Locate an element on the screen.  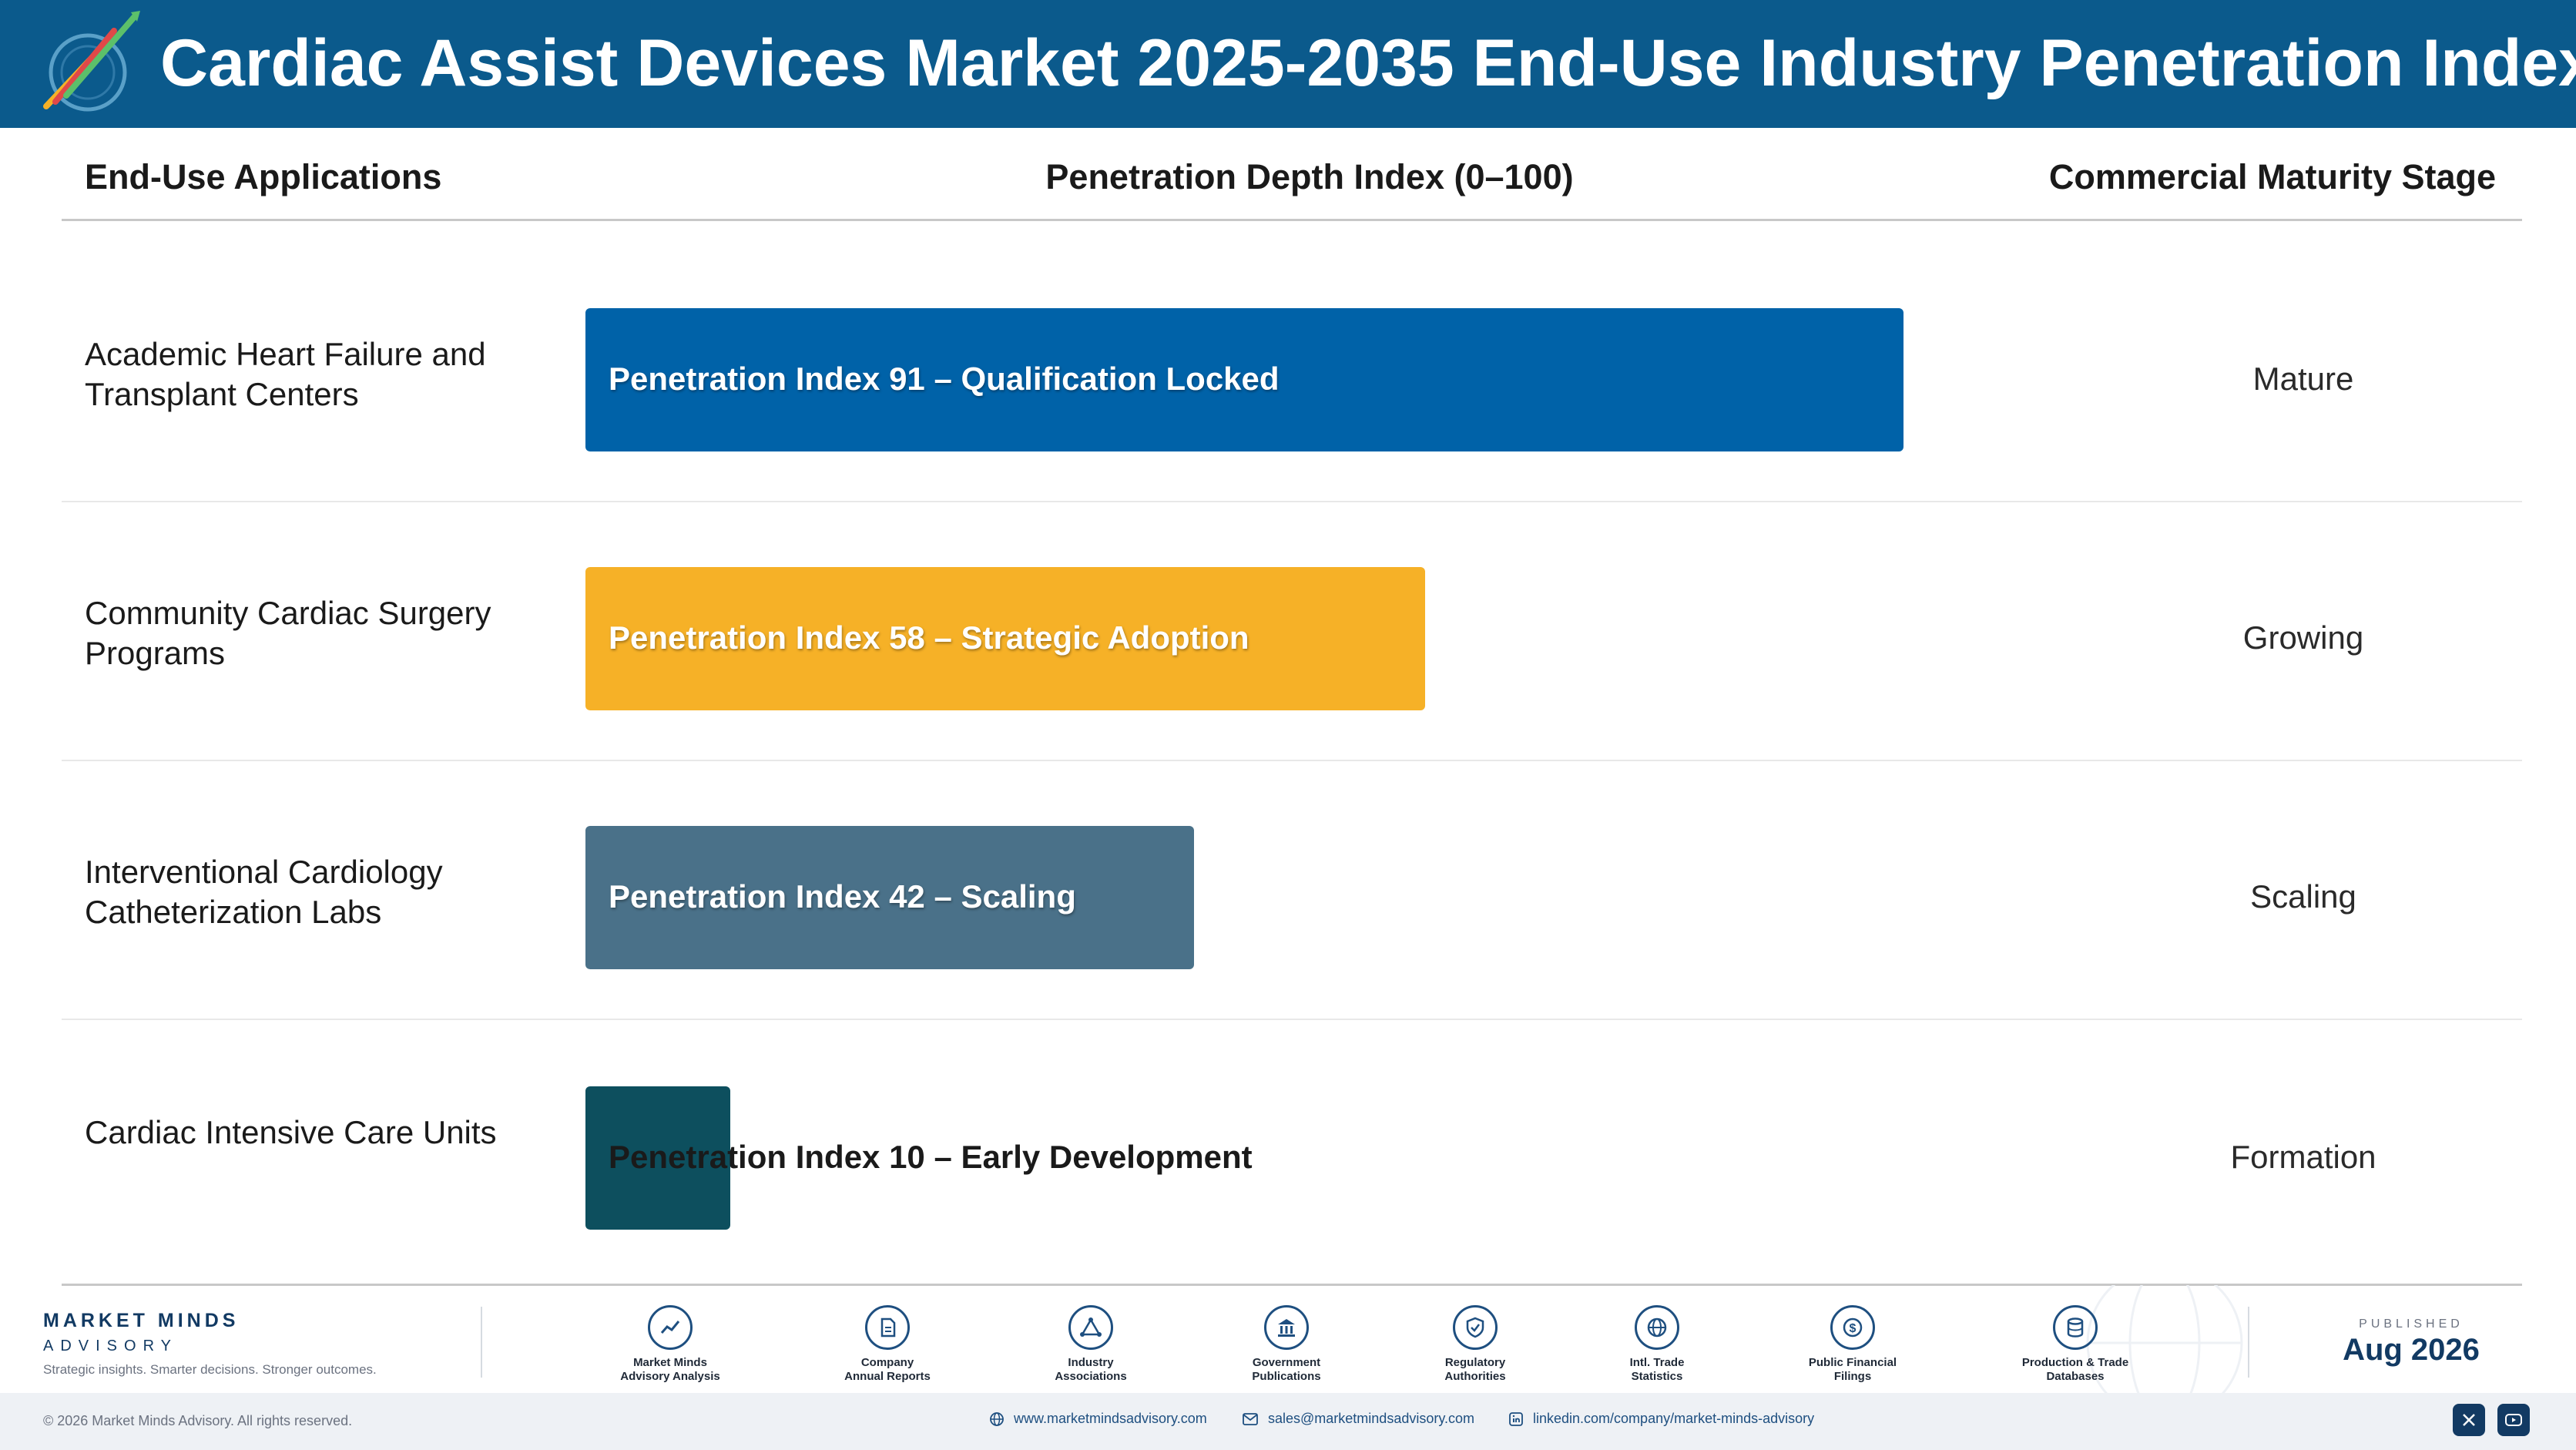
email-text: sales@marketmindsadvisory.com is located at coordinates (1371, 1418).